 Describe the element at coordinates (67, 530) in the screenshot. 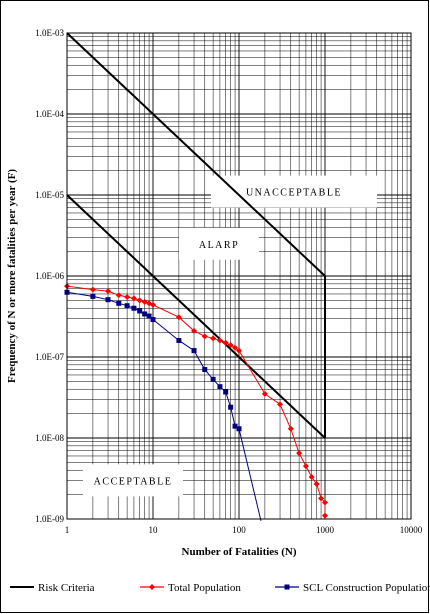

I see `x-tick-label: 1` at that location.